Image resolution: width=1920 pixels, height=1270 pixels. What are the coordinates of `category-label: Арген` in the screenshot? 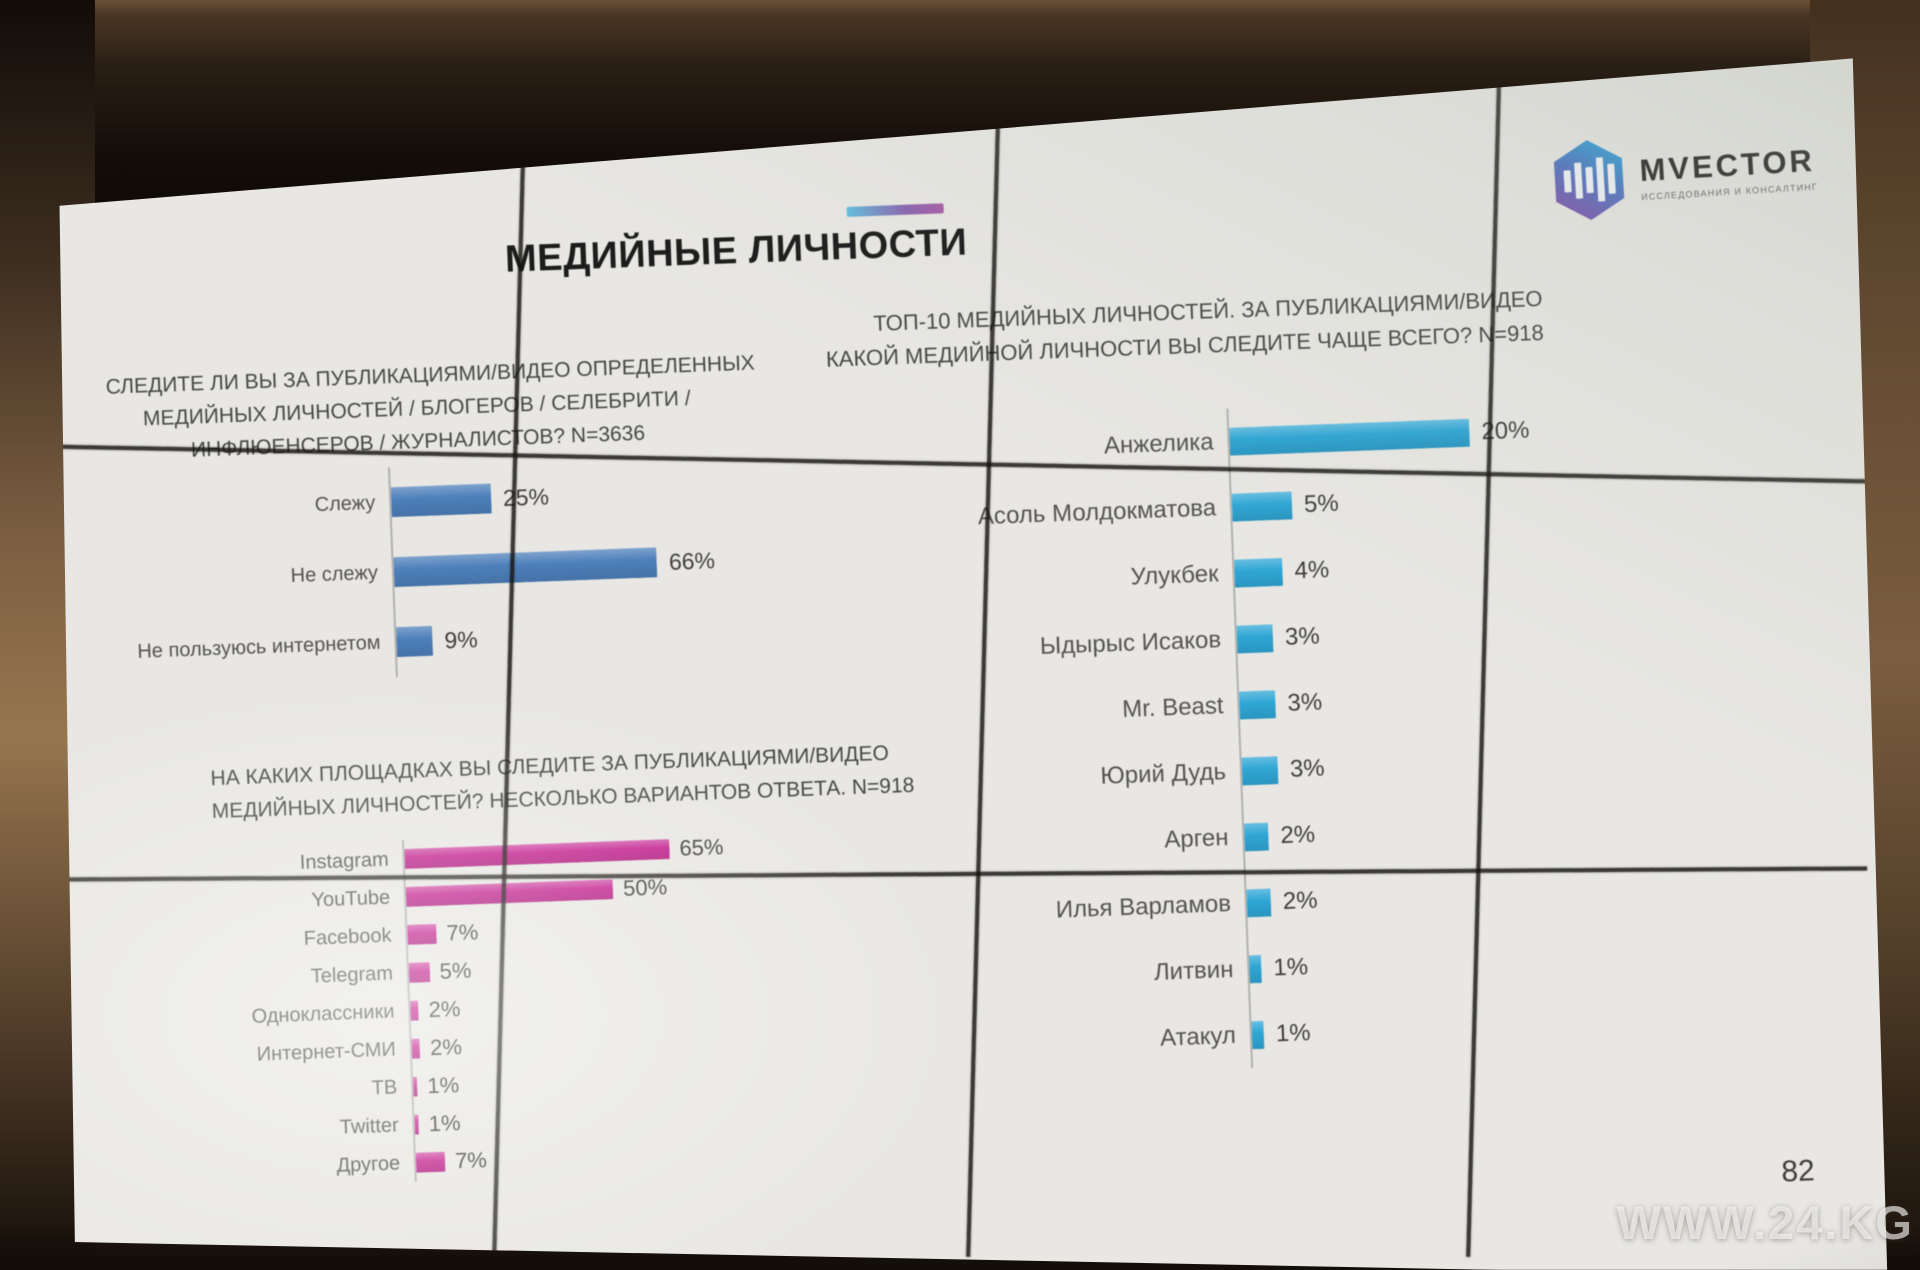 It's located at (1196, 839).